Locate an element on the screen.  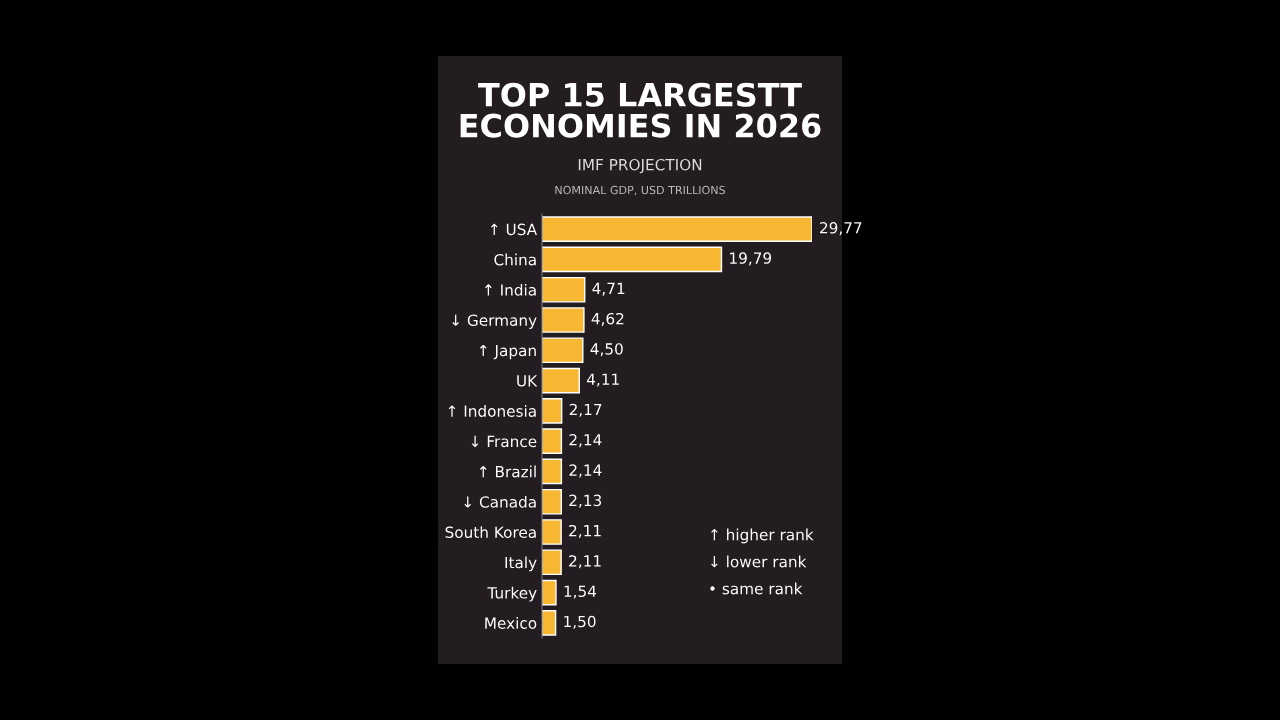
data-label: 2,17 is located at coordinates (585, 410).